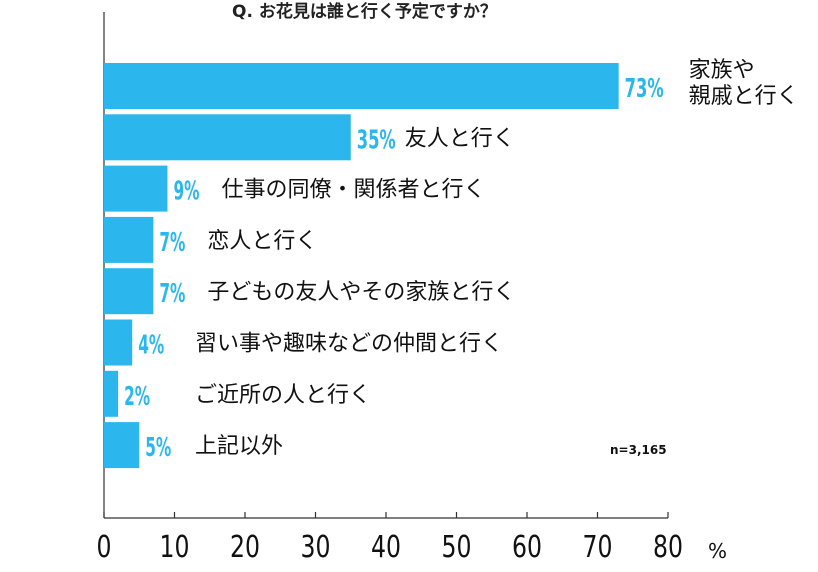 This screenshot has width=818, height=572. I want to click on x-unit-label: %, so click(717, 551).